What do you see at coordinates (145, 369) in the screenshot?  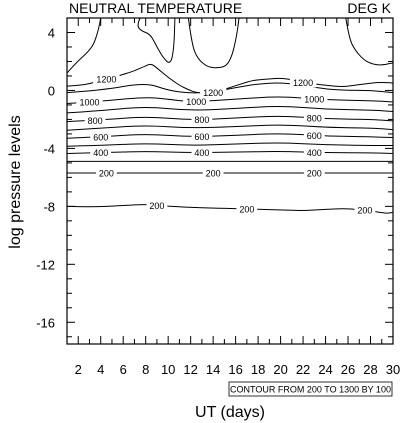 I see `x-tick-label: 8` at bounding box center [145, 369].